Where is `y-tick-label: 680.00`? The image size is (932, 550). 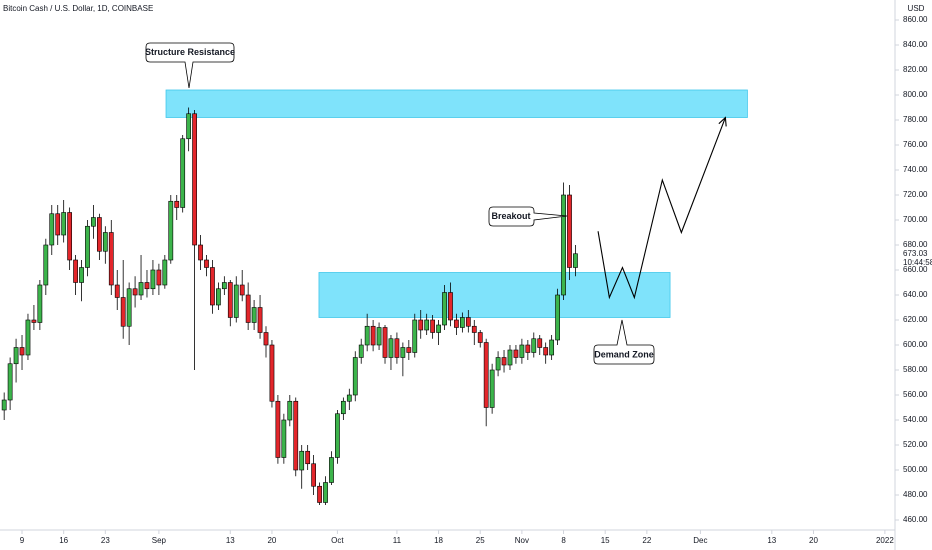
y-tick-label: 680.00 is located at coordinates (915, 244).